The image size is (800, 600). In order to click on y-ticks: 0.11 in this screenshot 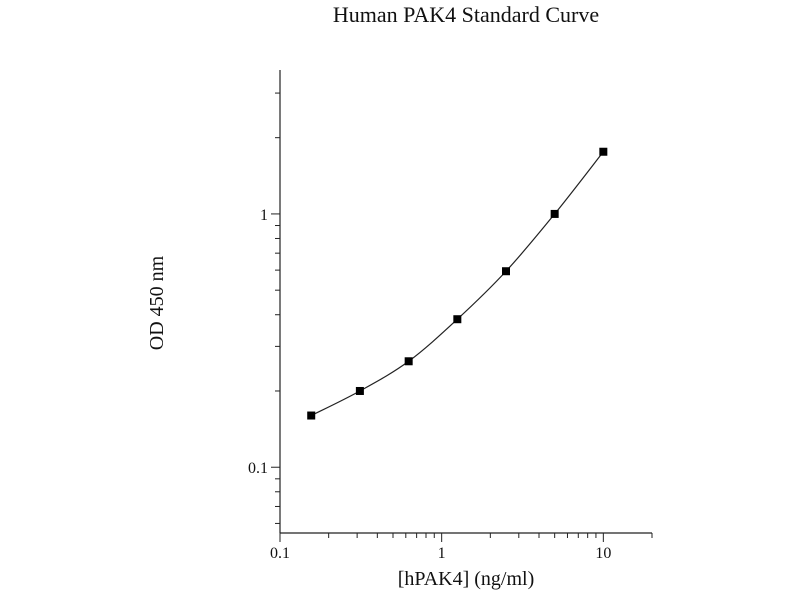, I will do `click(264, 308)`.